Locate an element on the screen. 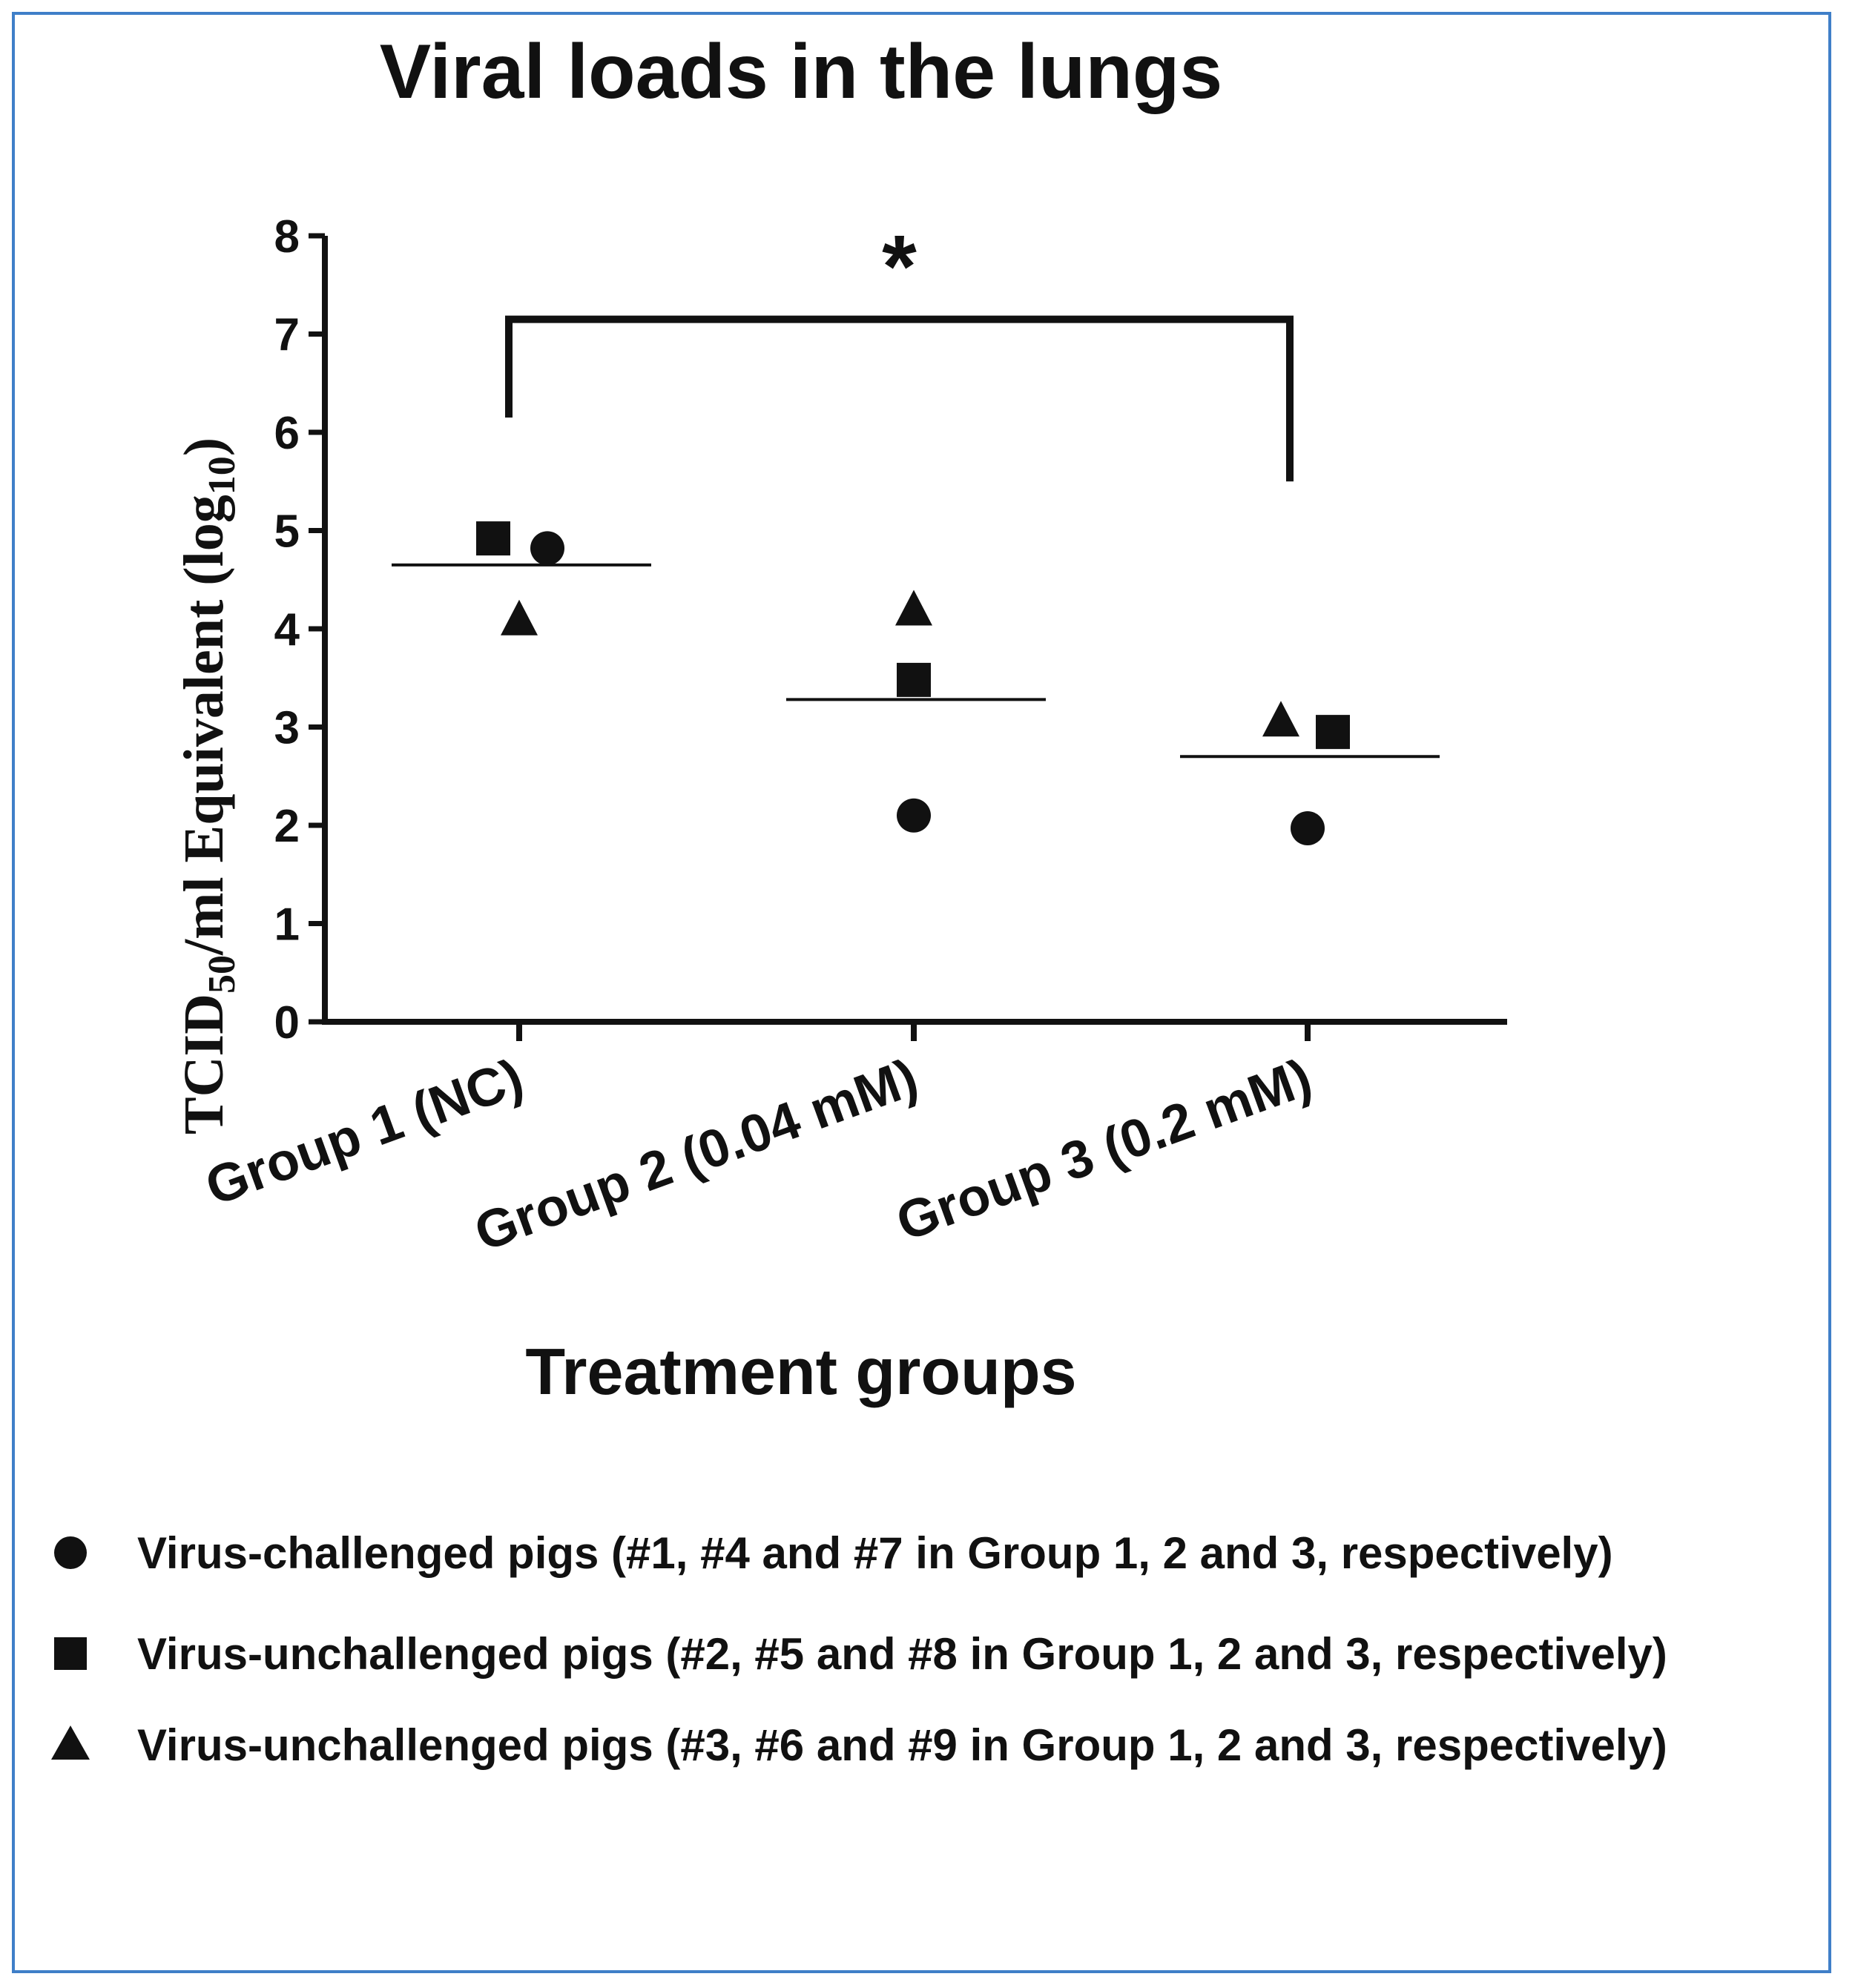 The height and width of the screenshot is (1988, 1855). legend-square-icon is located at coordinates (70, 1654).